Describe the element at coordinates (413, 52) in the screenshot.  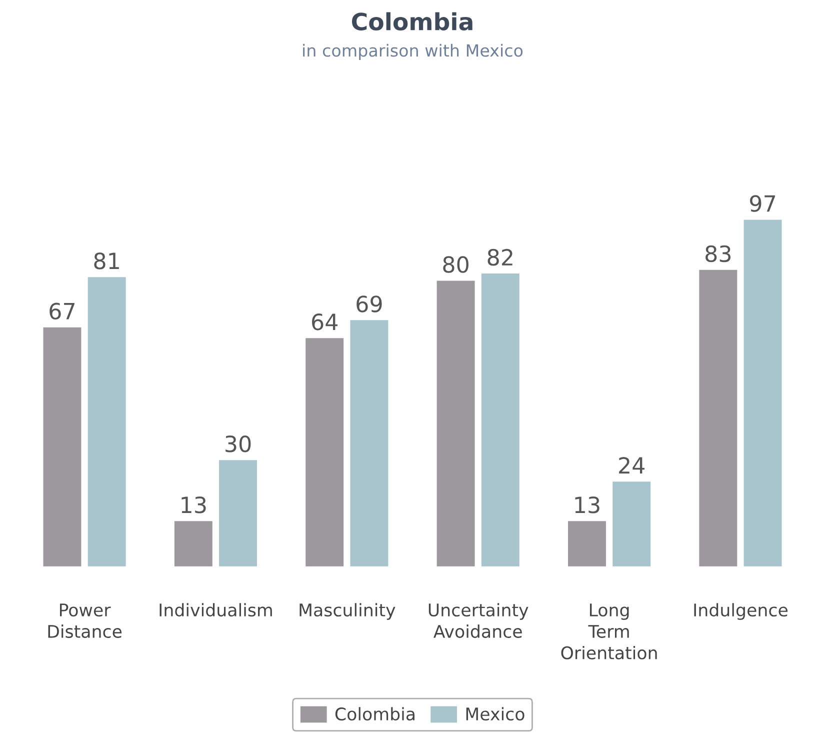
I see `chart-subtitle: in comparison with Mexico` at that location.